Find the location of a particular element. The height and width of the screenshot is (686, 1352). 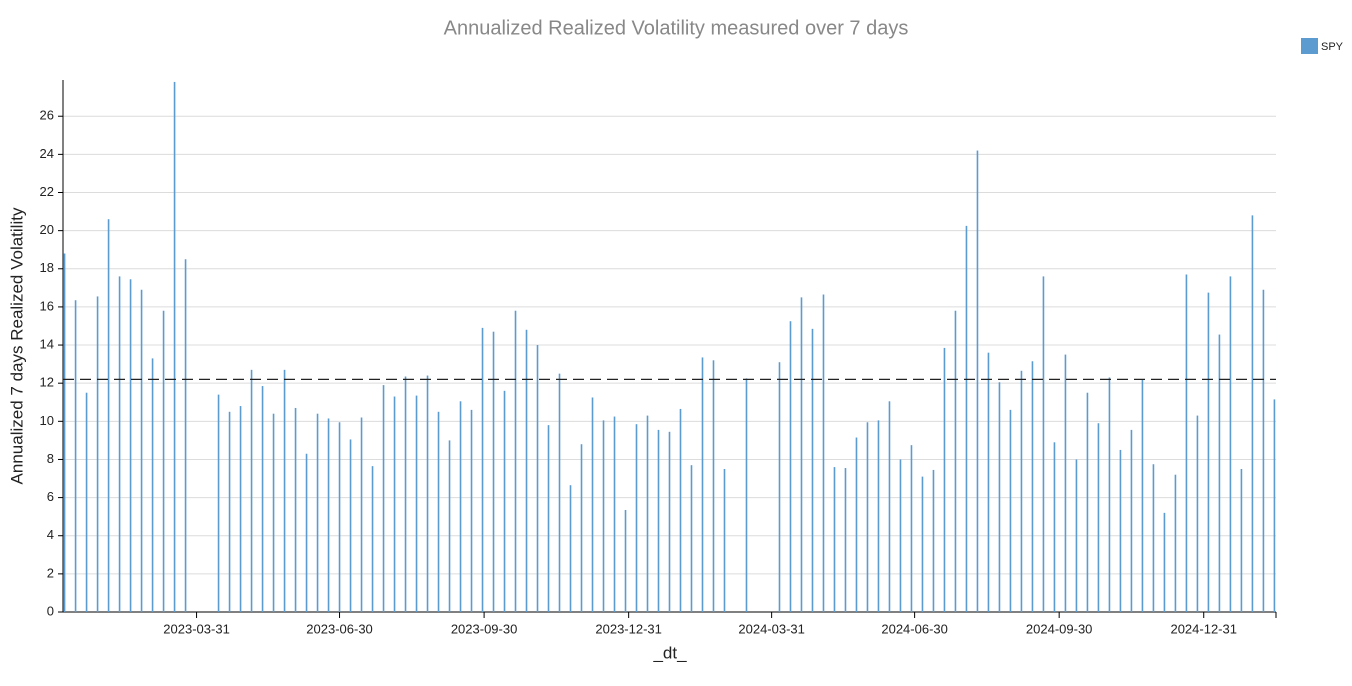

y-tick-label: 16 is located at coordinates (47, 305).